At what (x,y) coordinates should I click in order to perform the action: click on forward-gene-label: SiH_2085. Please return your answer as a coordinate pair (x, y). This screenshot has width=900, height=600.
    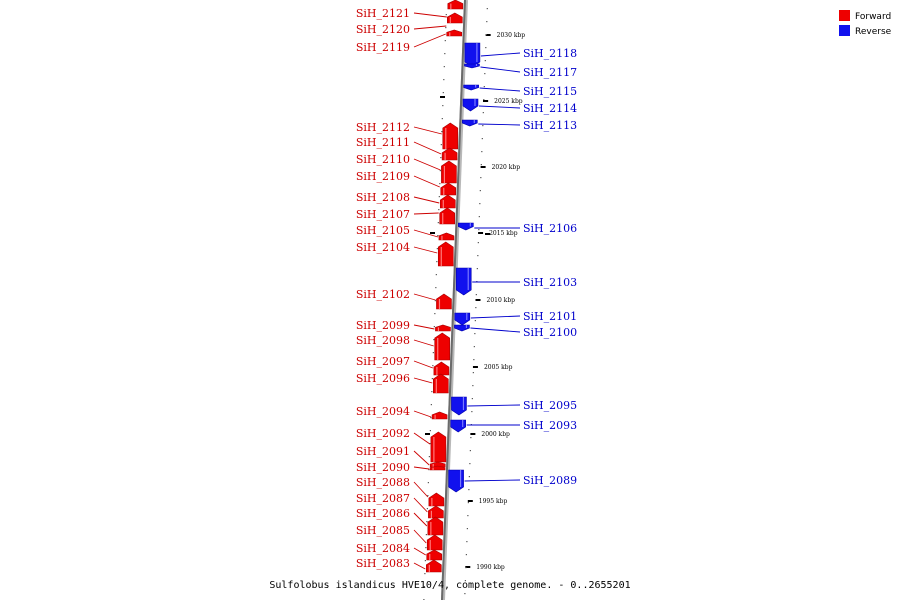
    Looking at the image, I should click on (383, 530).